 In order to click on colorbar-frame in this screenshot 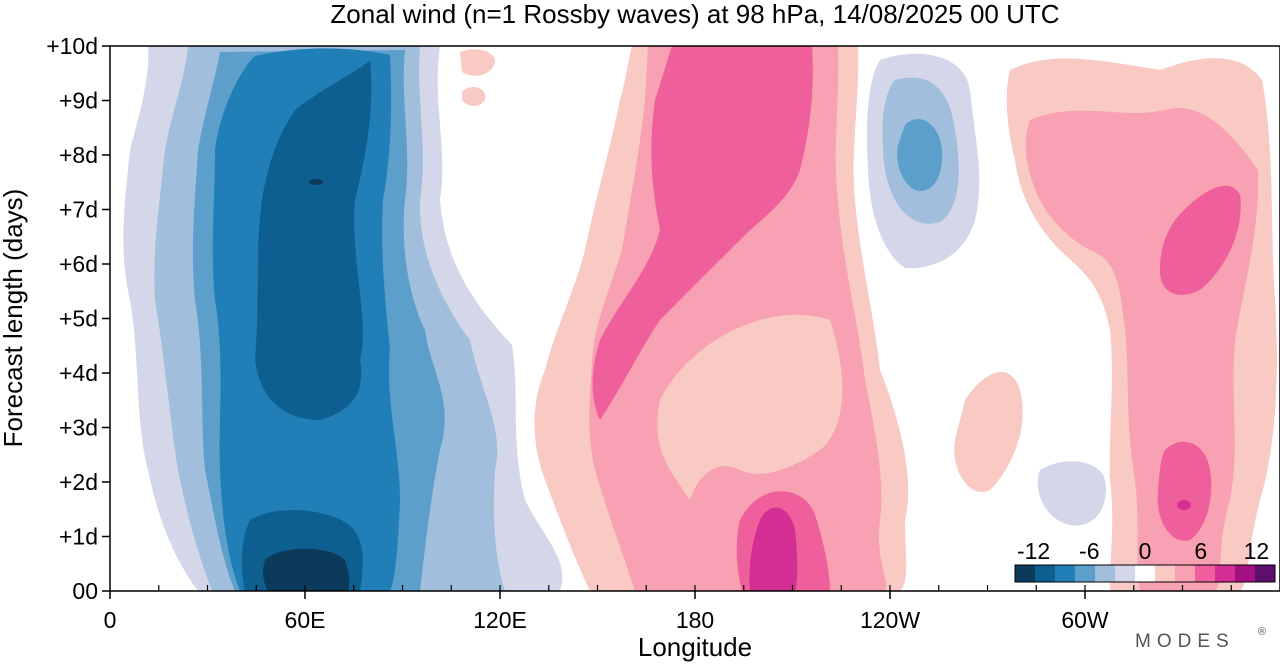, I will do `click(1145, 573)`.